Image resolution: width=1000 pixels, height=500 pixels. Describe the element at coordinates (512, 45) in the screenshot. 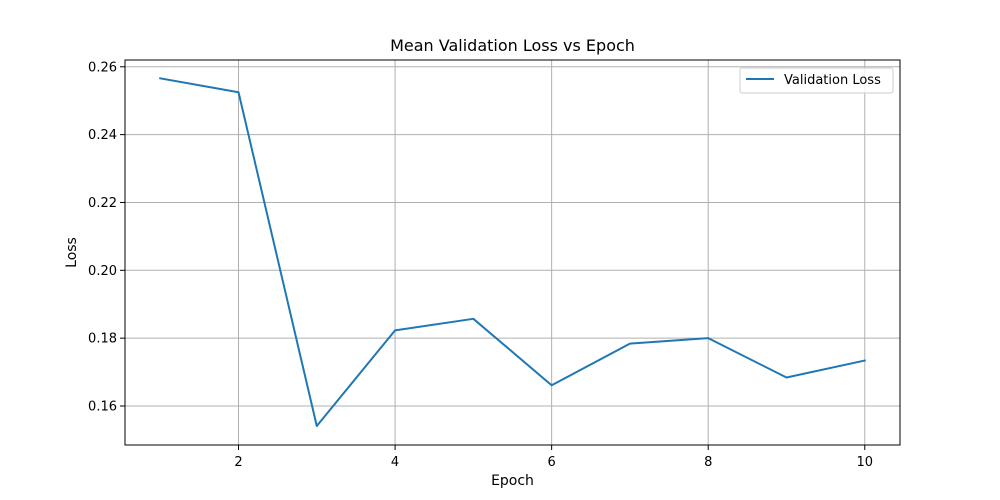

I see `chart-title: Mean Validation Loss vs Epoch` at that location.